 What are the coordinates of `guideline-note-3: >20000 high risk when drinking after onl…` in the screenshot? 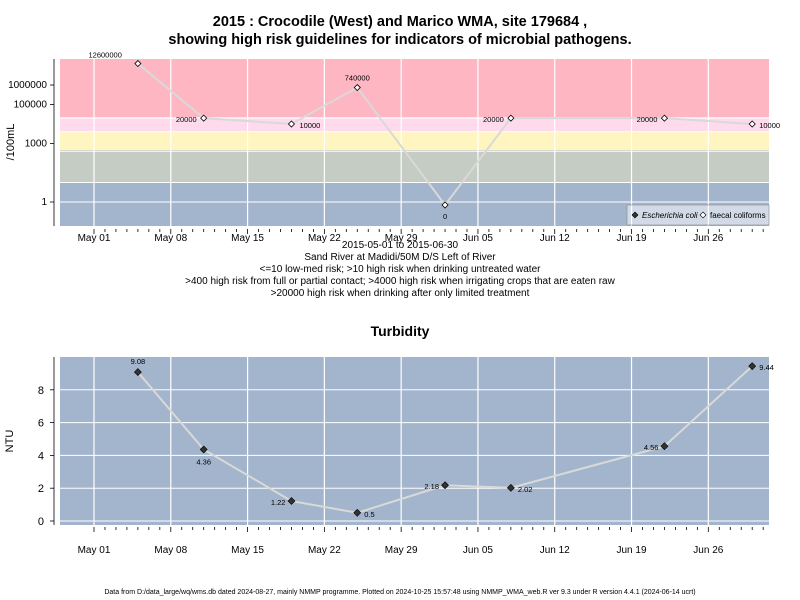 It's located at (400, 293).